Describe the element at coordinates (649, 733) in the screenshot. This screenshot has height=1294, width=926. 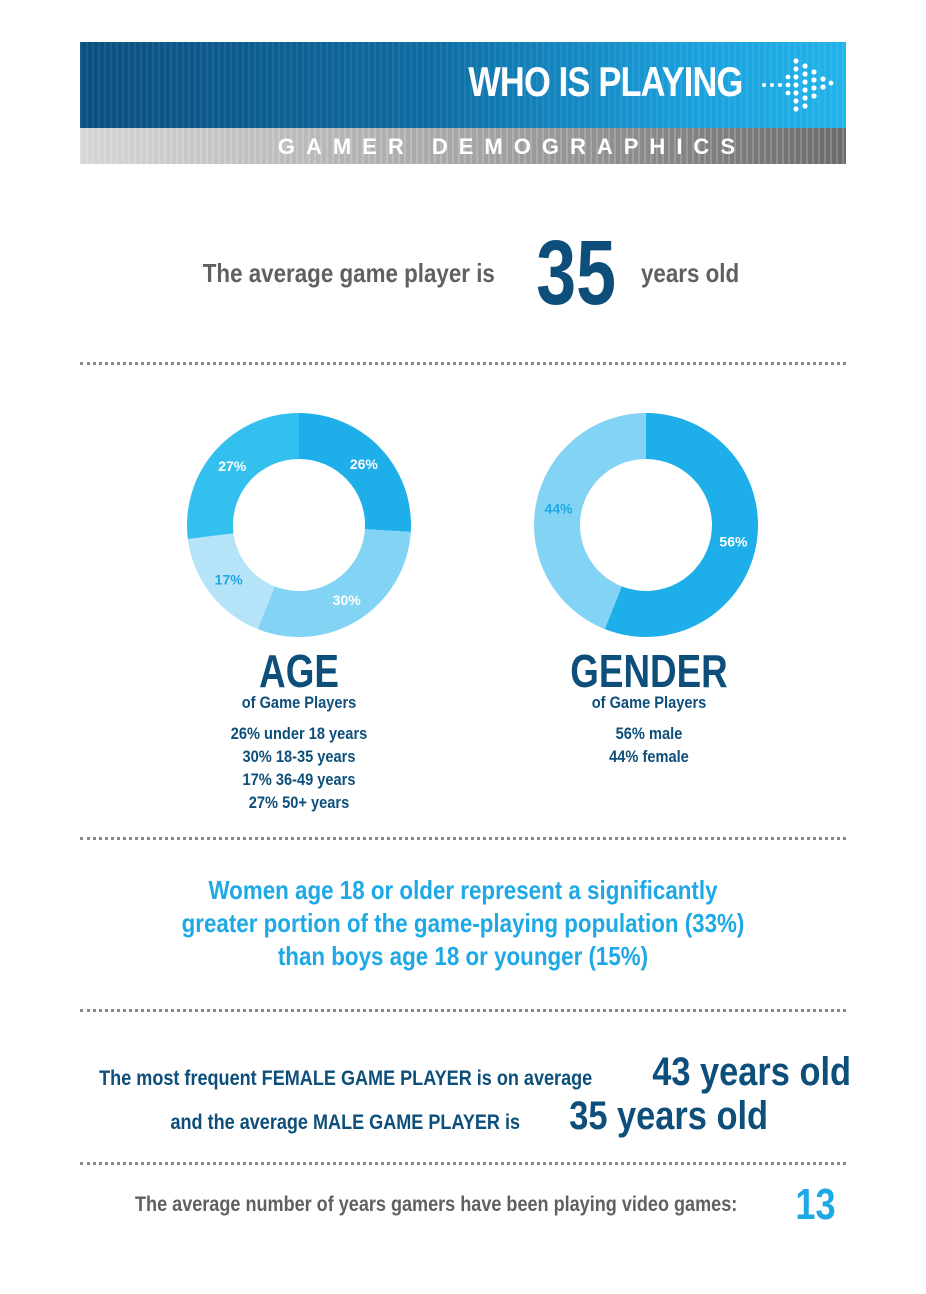
I see `gender-legend-item: 56% male` at that location.